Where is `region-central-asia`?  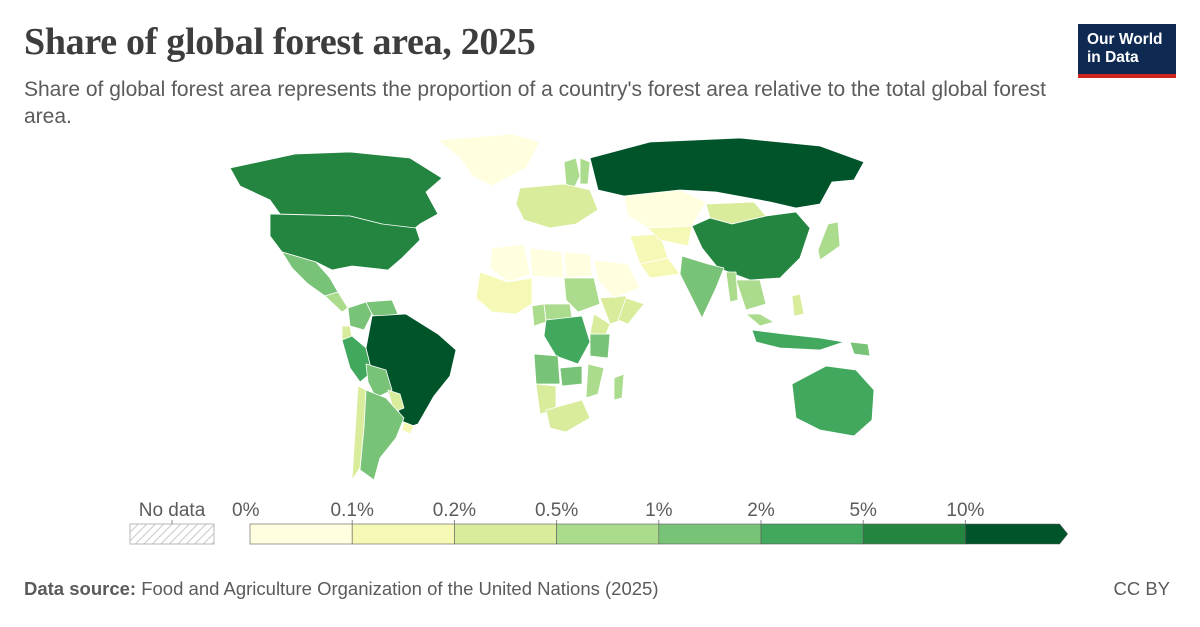
region-central-asia is located at coordinates (670, 236).